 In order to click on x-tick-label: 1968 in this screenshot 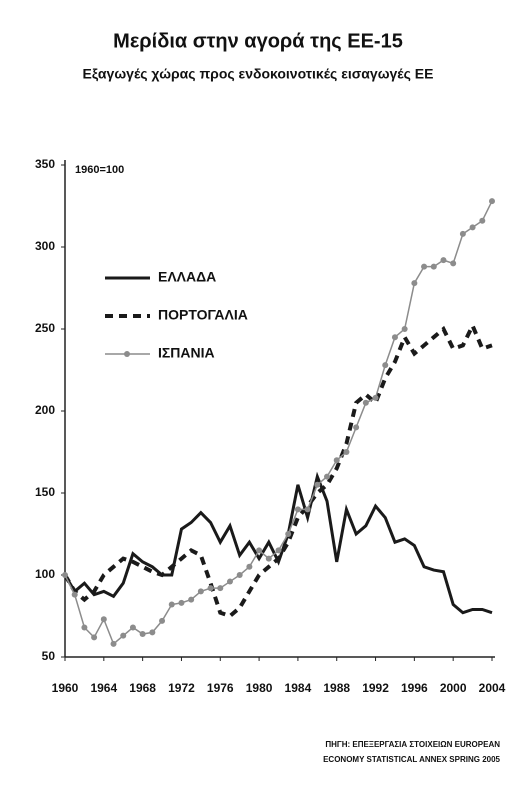, I will do `click(142, 688)`.